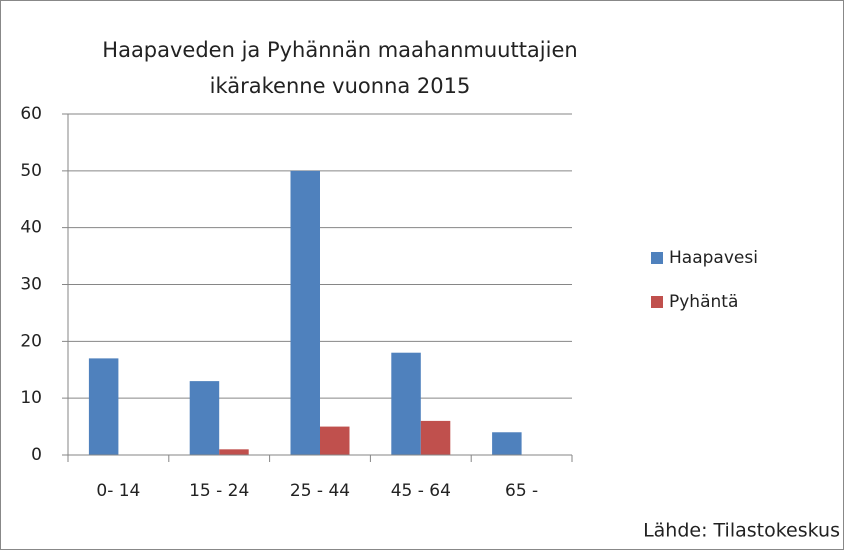 This screenshot has height=551, width=845. What do you see at coordinates (31, 398) in the screenshot?
I see `y-tick-label: 10` at bounding box center [31, 398].